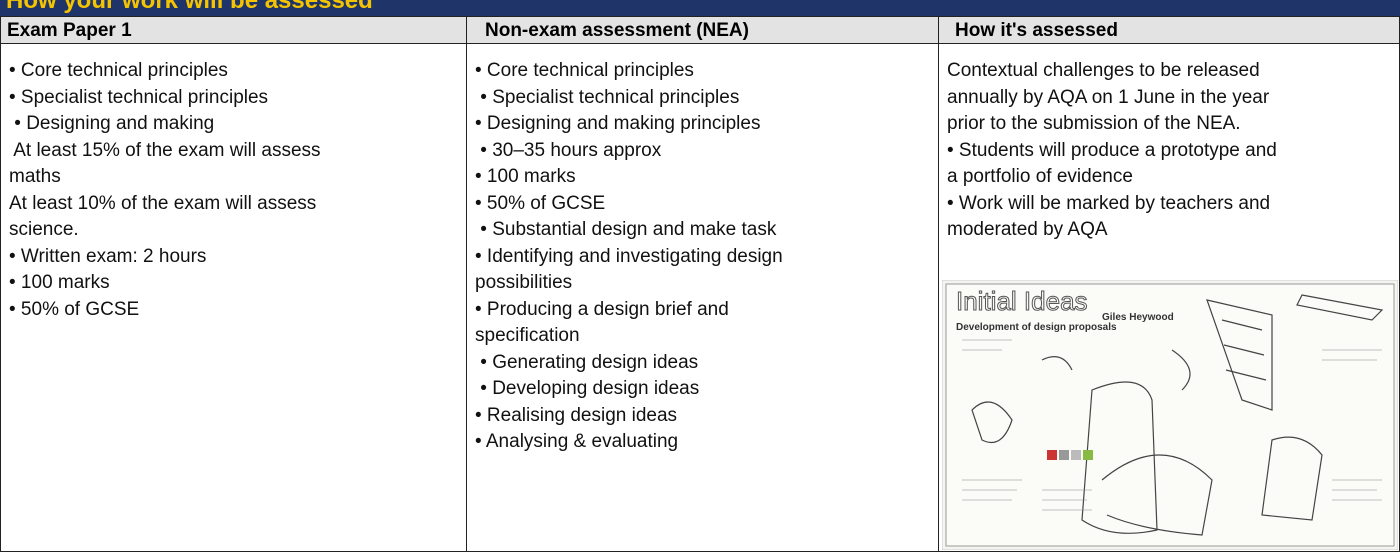 The width and height of the screenshot is (1400, 552). What do you see at coordinates (1027, 229) in the screenshot?
I see `cell-line: moderated by AQA` at bounding box center [1027, 229].